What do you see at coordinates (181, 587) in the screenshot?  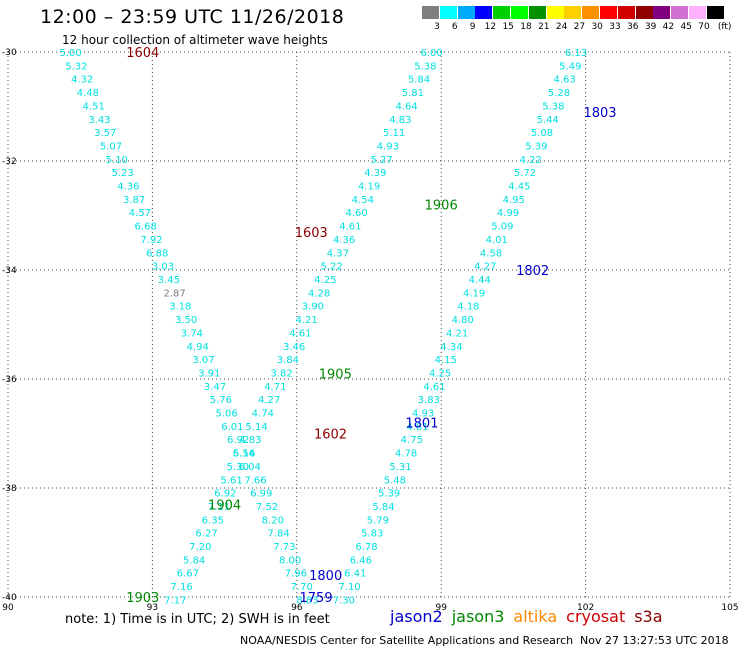 I see `wave-height-value: 7.16` at bounding box center [181, 587].